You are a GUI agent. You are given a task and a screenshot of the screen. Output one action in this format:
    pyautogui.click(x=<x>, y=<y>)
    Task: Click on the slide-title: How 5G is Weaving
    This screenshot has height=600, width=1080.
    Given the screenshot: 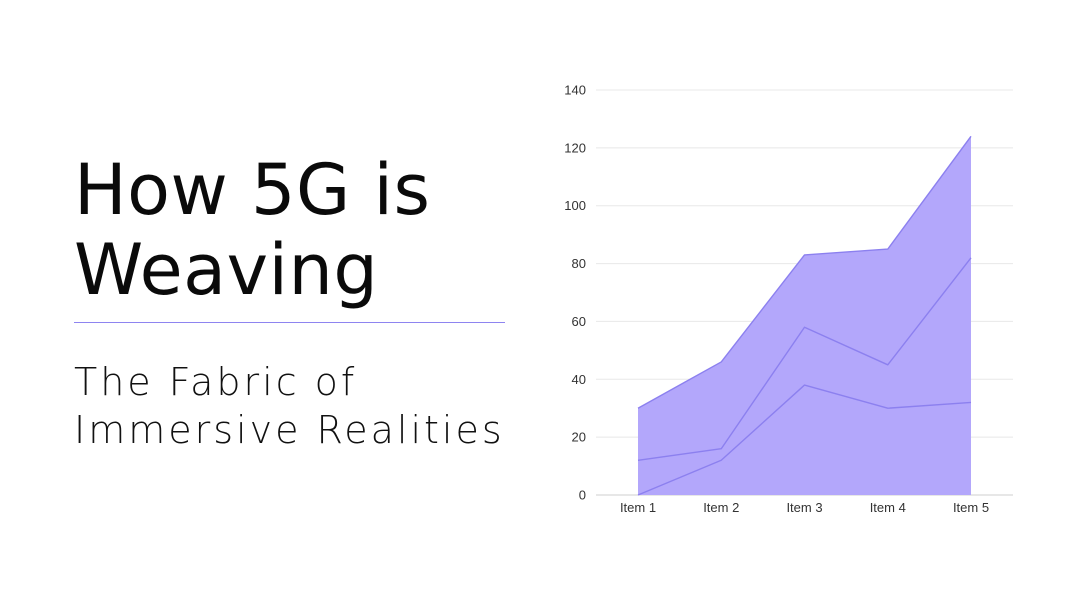 What is the action you would take?
    pyautogui.click(x=294, y=230)
    